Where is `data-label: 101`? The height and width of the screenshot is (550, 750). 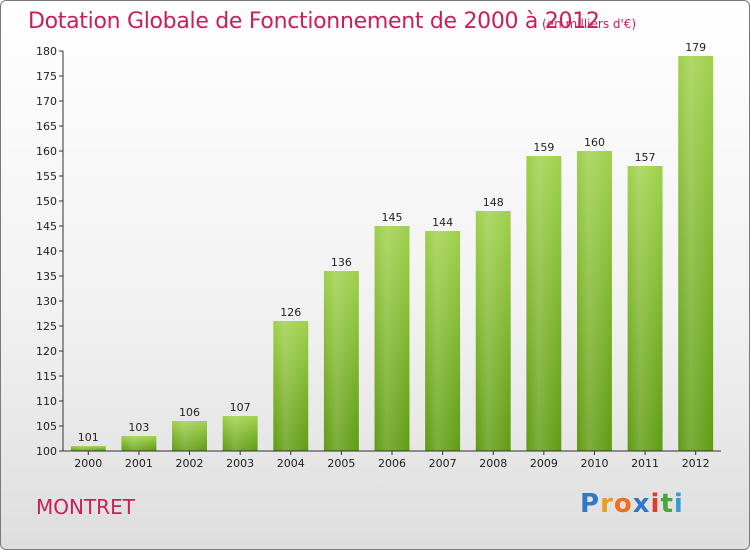
data-label: 101 is located at coordinates (88, 437).